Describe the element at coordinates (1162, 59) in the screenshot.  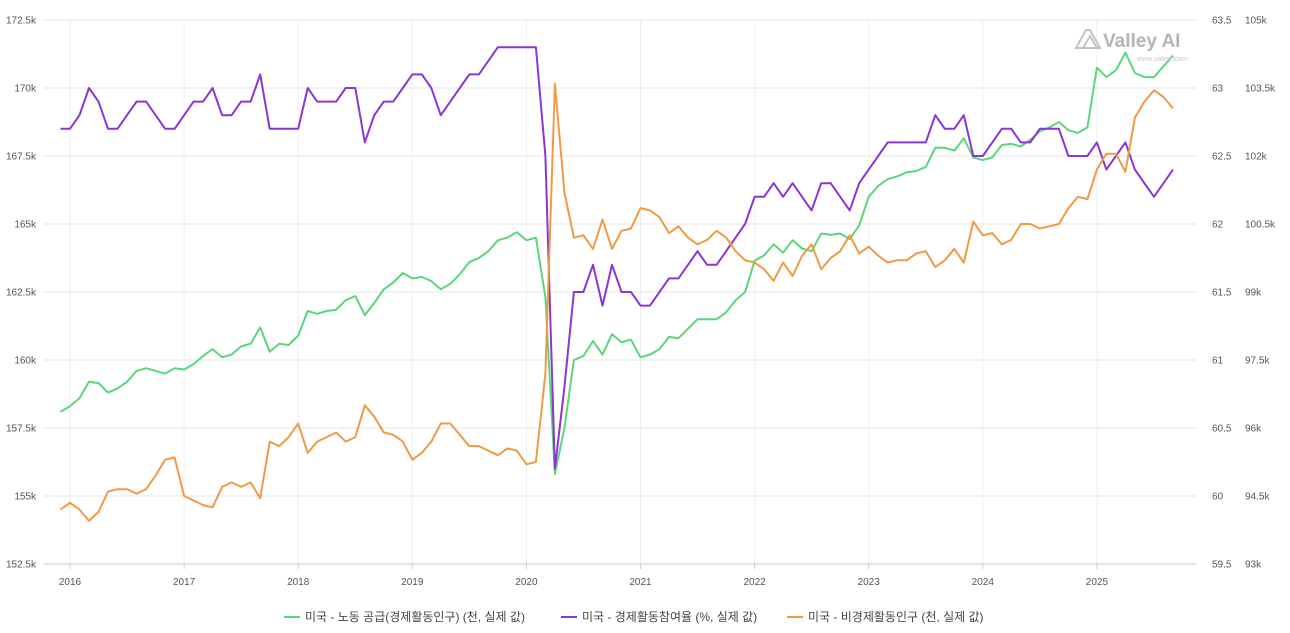
I see `brand-url: www.valley.town` at that location.